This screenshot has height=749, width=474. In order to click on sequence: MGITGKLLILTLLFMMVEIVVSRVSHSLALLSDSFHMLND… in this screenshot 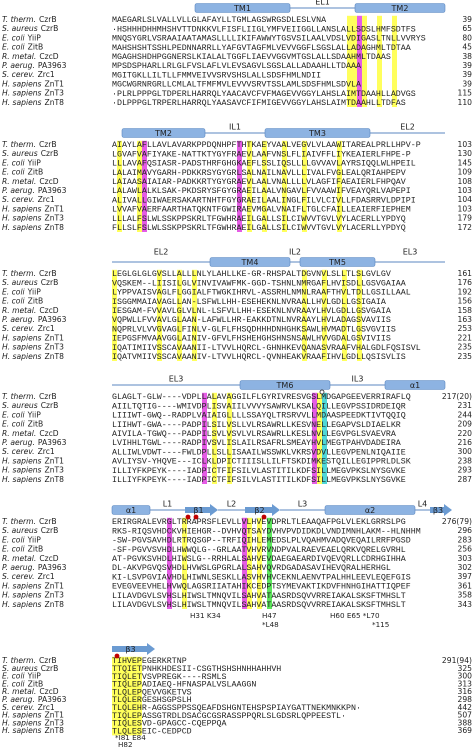, I will do `click(216, 75)`.